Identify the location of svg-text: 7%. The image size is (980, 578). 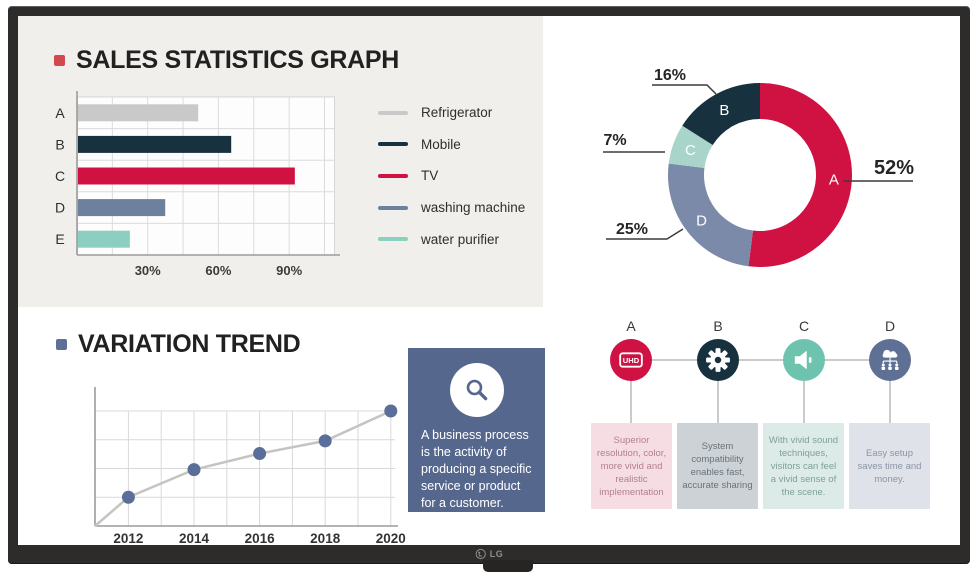
(614, 140).